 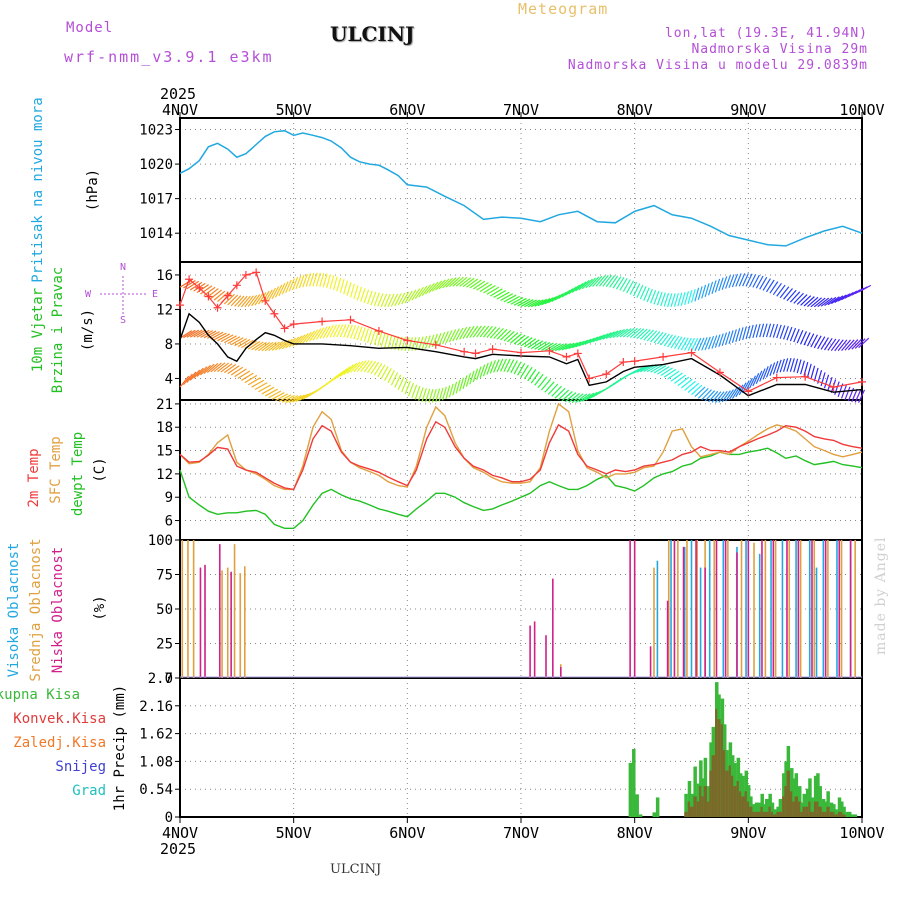 I want to click on x-tick-label-bottom: 5NOV, so click(x=294, y=833).